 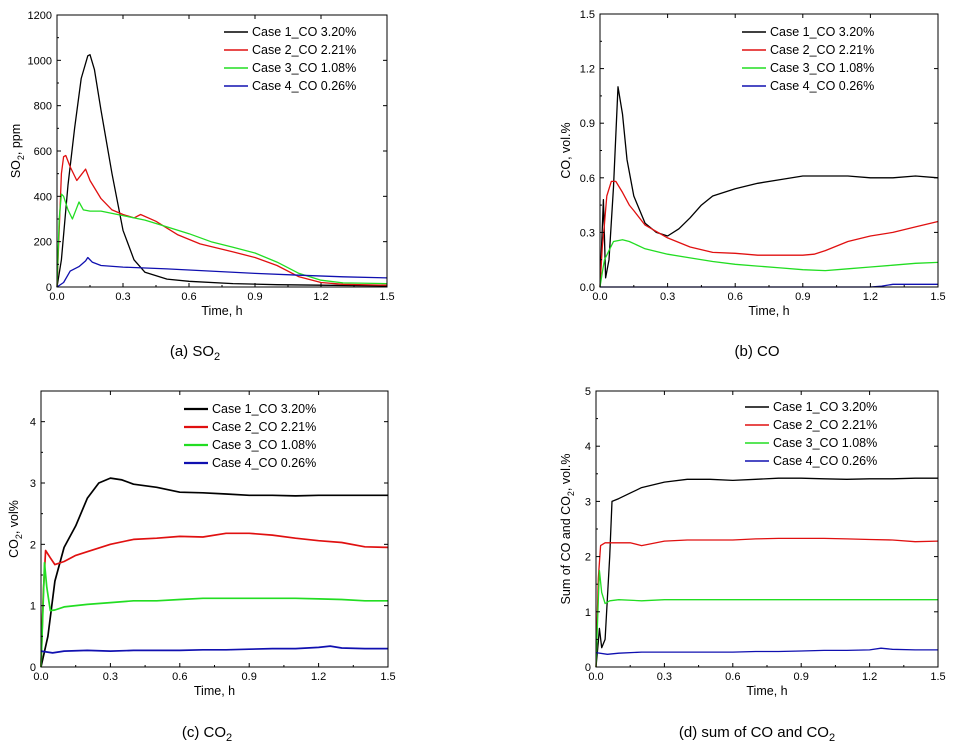 What do you see at coordinates (754, 732) in the screenshot?
I see `panel-caption-main: (d) sum of CO and CO` at bounding box center [754, 732].